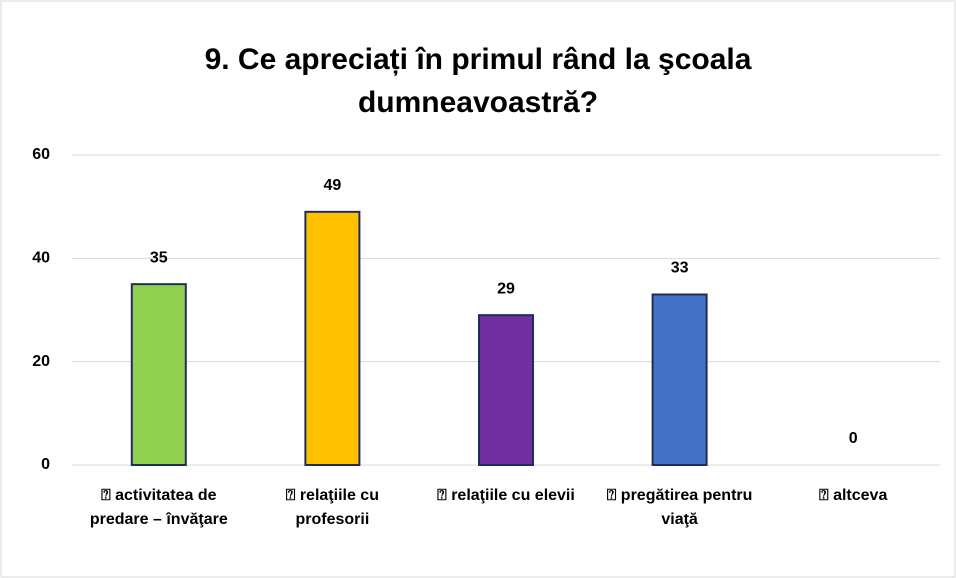 The image size is (956, 578). I want to click on x-tick-label: ⍰ activitatea de predare – învăţare, so click(158, 507).